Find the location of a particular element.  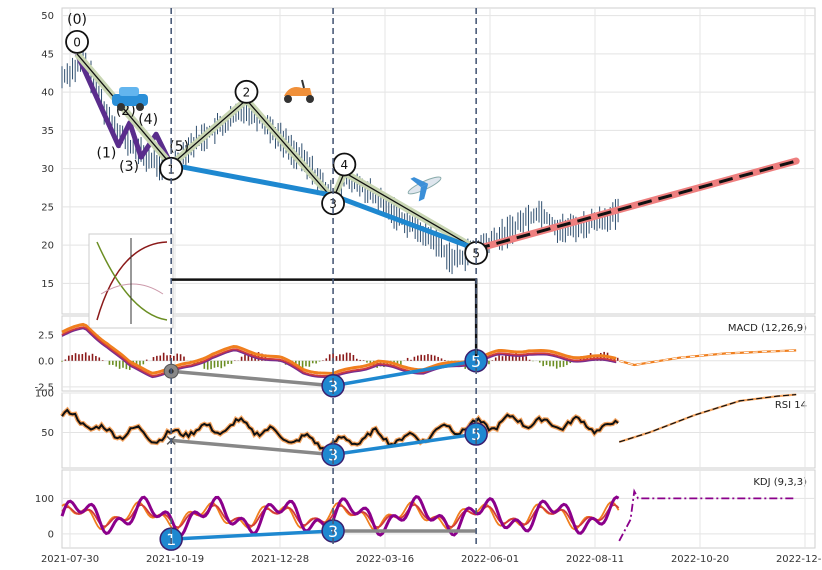

kdj-frame is located at coordinates (438, 509).